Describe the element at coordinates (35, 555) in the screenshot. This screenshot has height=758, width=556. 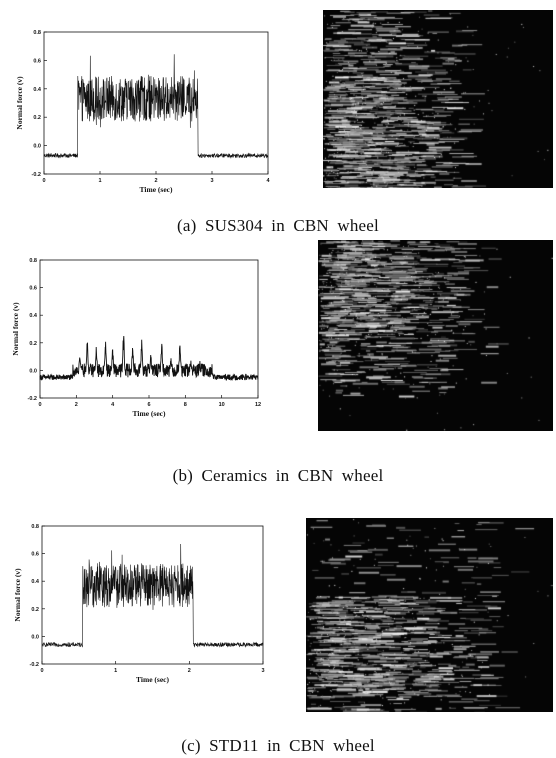
I see `chart-c-ytick-label: 0.6` at that location.